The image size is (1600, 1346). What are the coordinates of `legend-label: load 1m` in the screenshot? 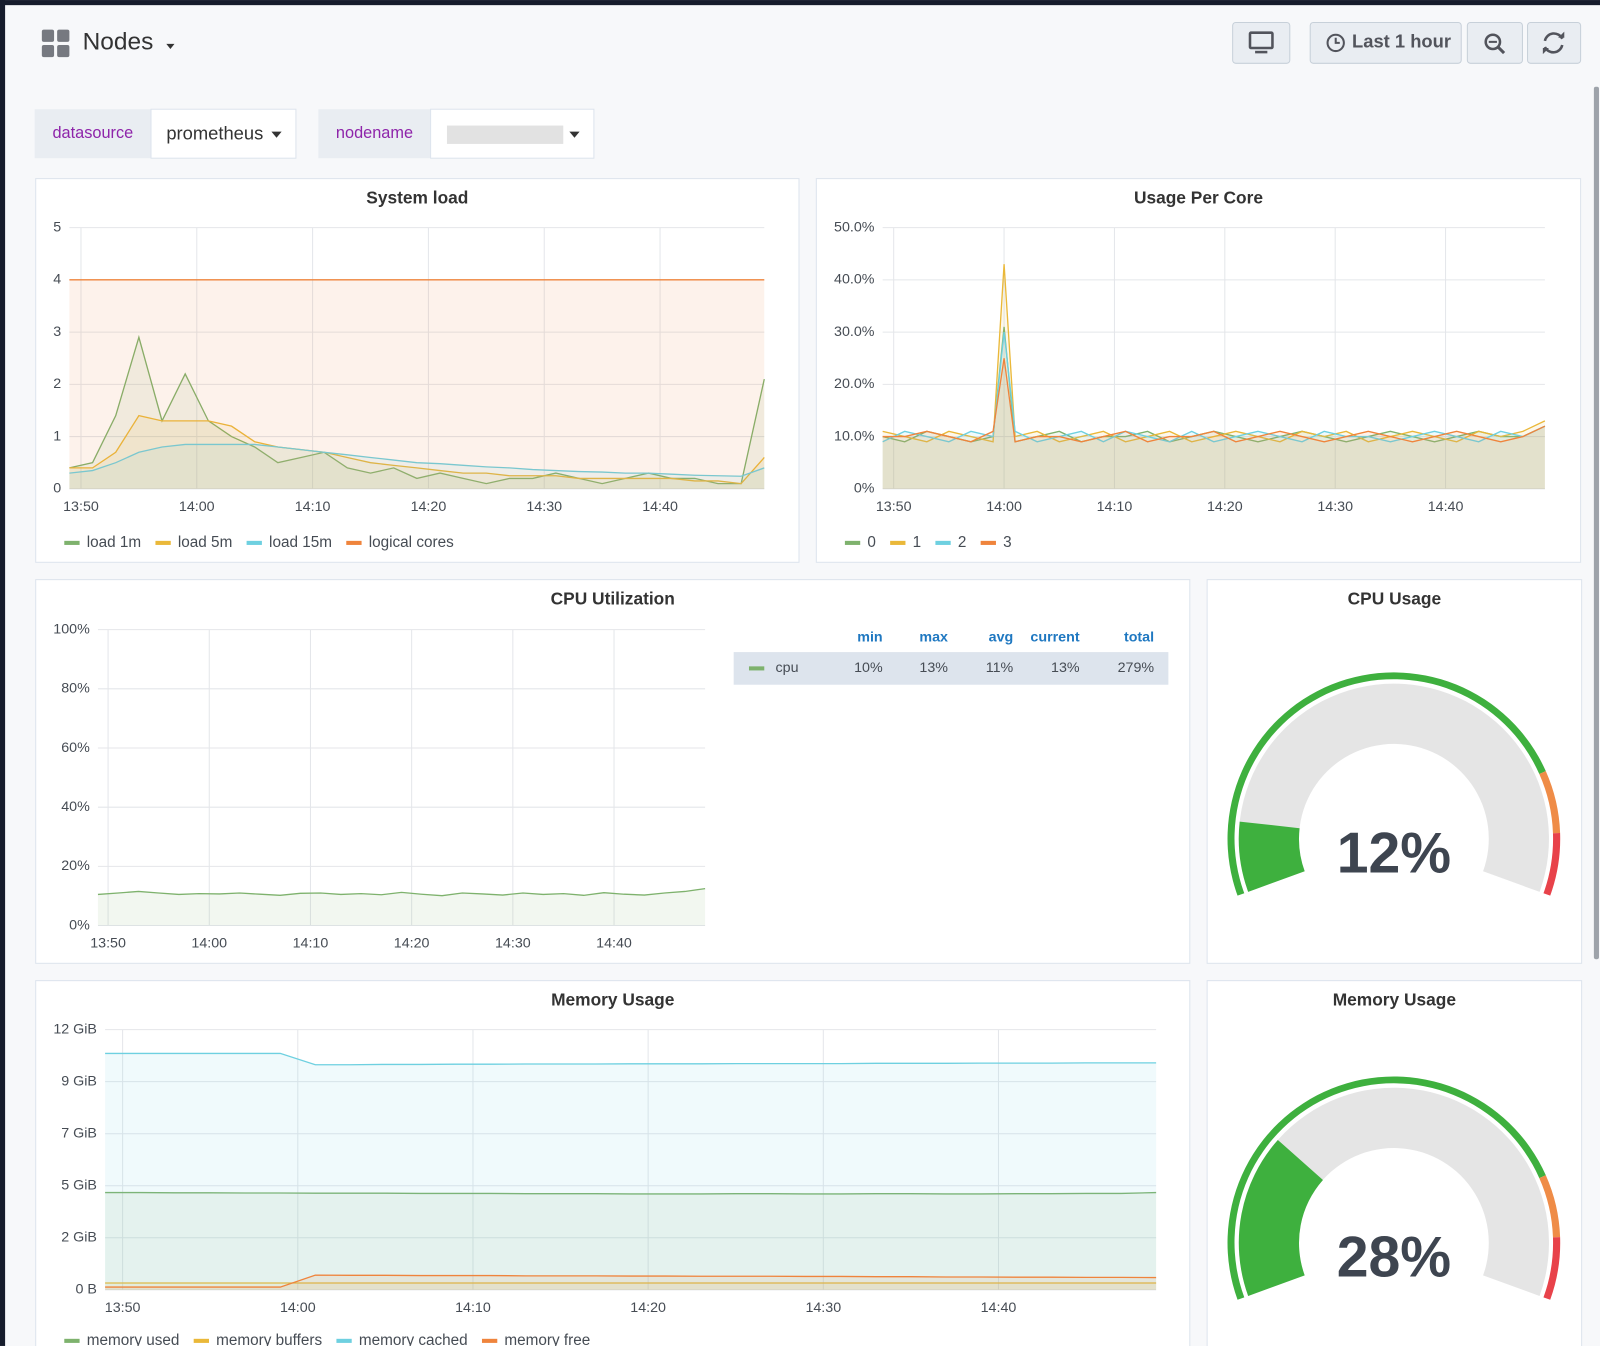 It's located at (114, 542).